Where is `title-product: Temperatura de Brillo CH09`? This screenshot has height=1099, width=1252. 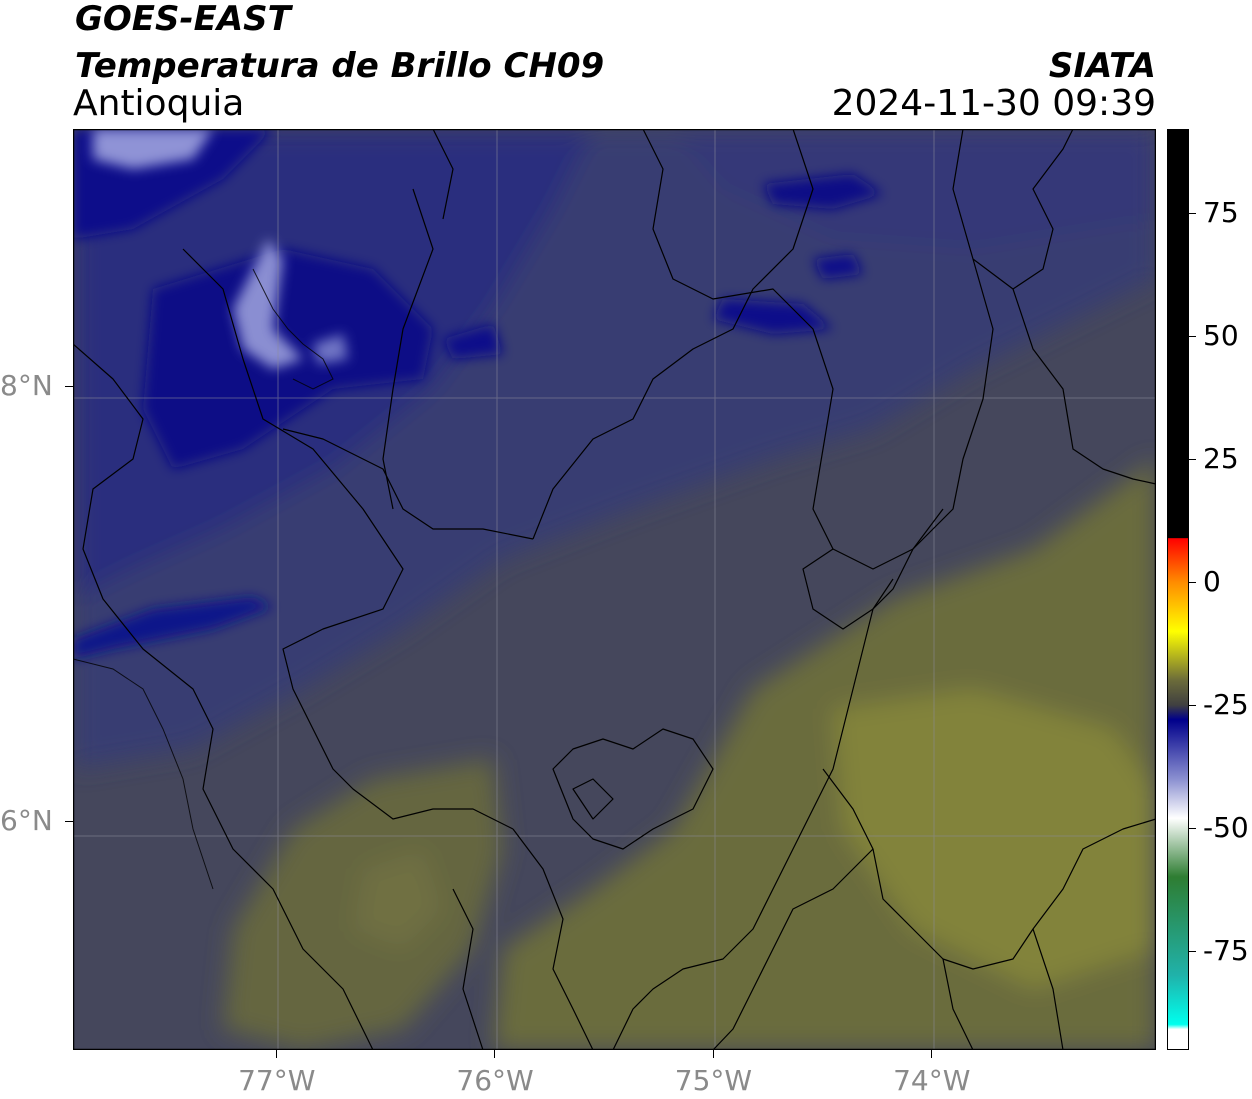
title-product: Temperatura de Brillo CH09 is located at coordinates (340, 66).